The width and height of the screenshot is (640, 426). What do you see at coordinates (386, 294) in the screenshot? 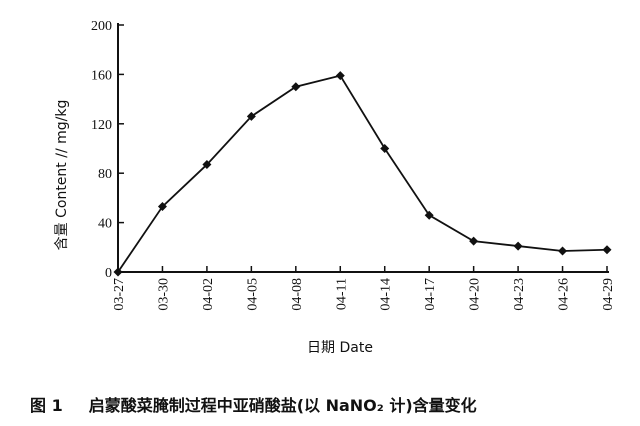
I see `x-tick-label: 04-14` at bounding box center [386, 294].